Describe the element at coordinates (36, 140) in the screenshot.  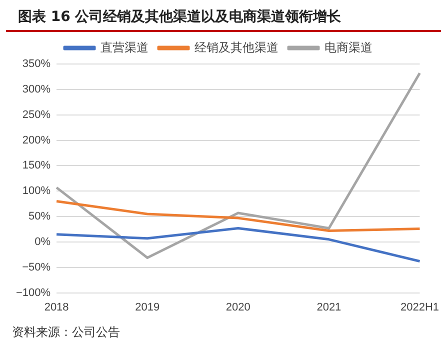
I see `y-tick-label: 200%` at that location.